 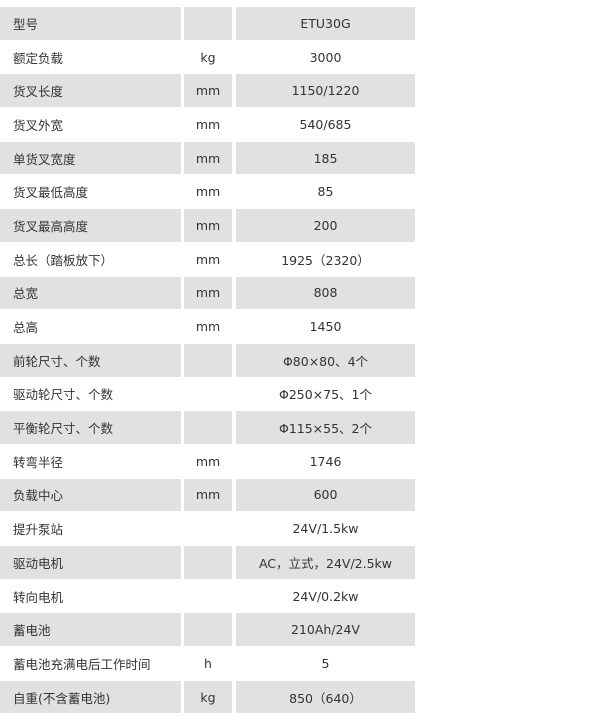 What do you see at coordinates (90, 158) in the screenshot?
I see `spec-label: 单货叉宽度` at bounding box center [90, 158].